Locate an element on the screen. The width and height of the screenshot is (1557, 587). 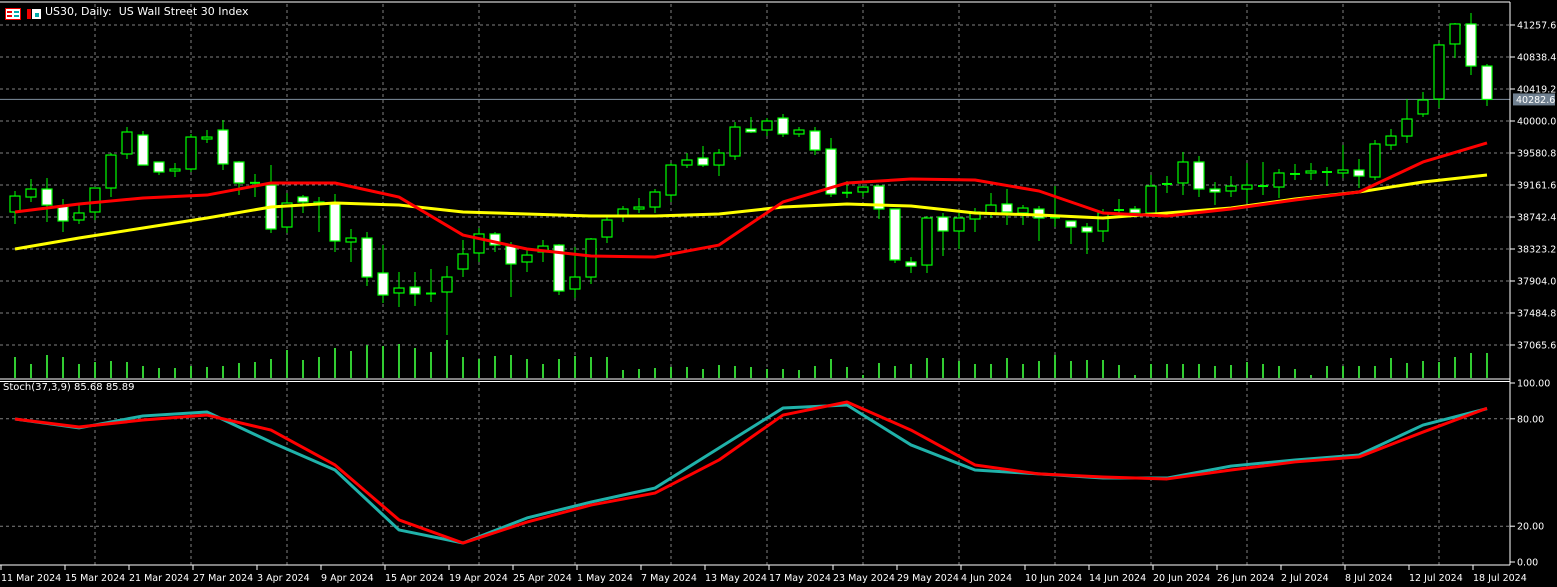
stochastic-label: Stoch(37,3,9) 85.68 85.89 is located at coordinates (69, 387).